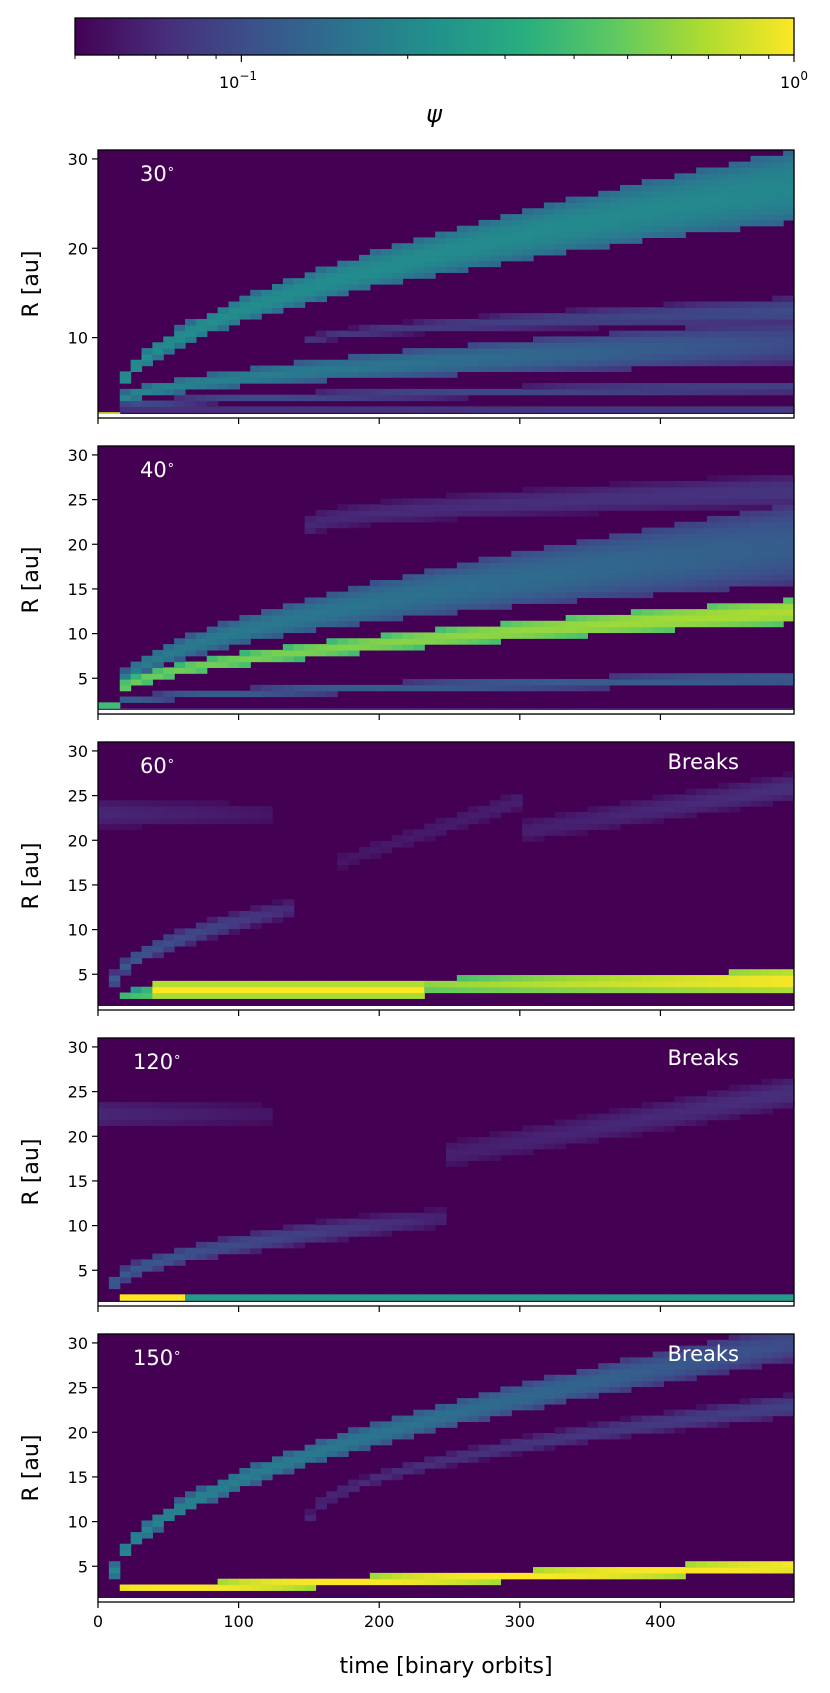 This screenshot has width=830, height=1693. I want to click on y-tick-label: 5, so click(83, 678).